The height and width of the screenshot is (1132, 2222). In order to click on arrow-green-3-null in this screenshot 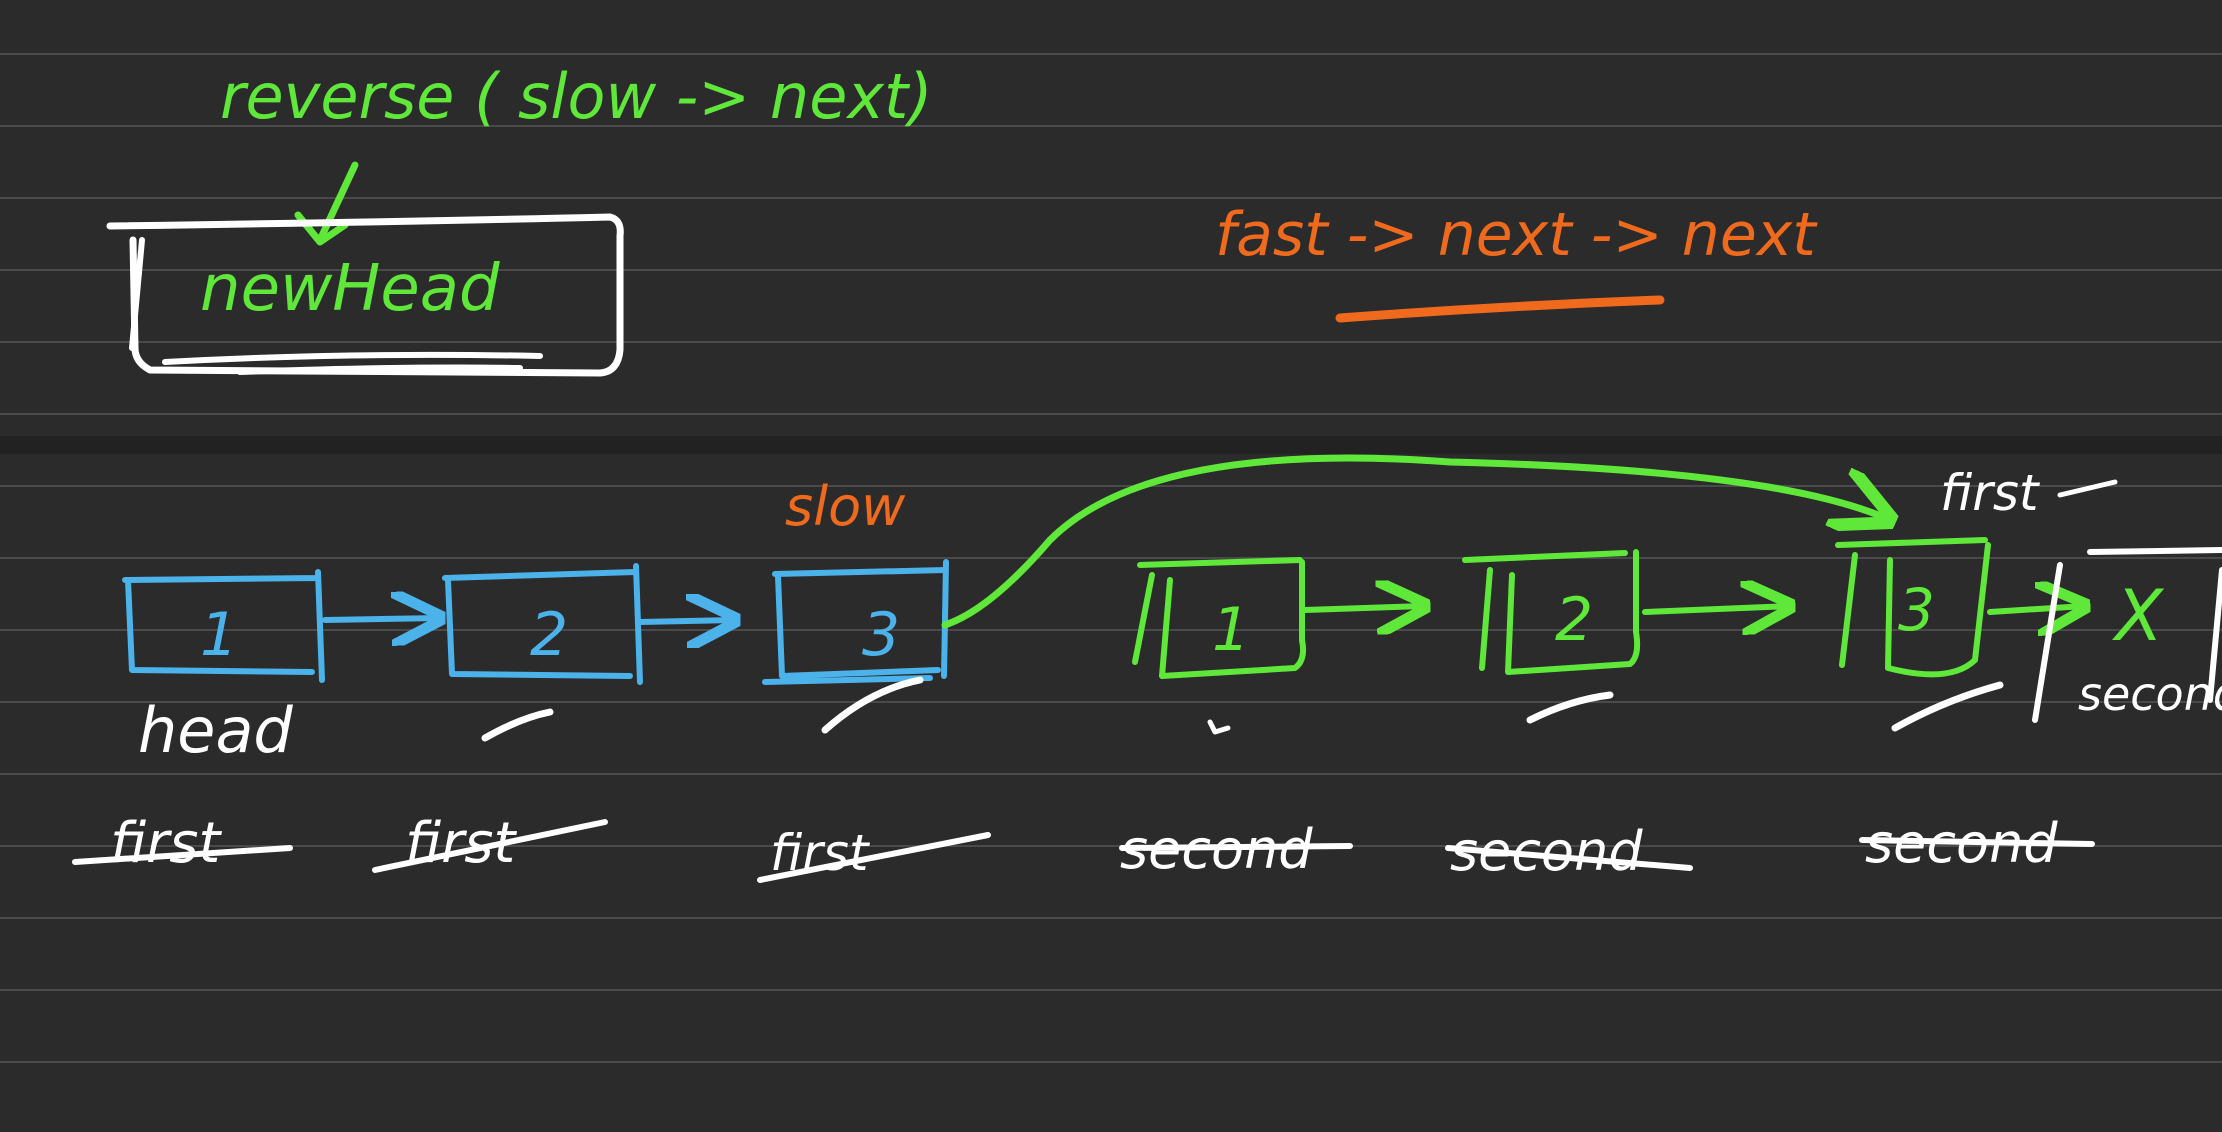, I will do `click(2036, 609)`.